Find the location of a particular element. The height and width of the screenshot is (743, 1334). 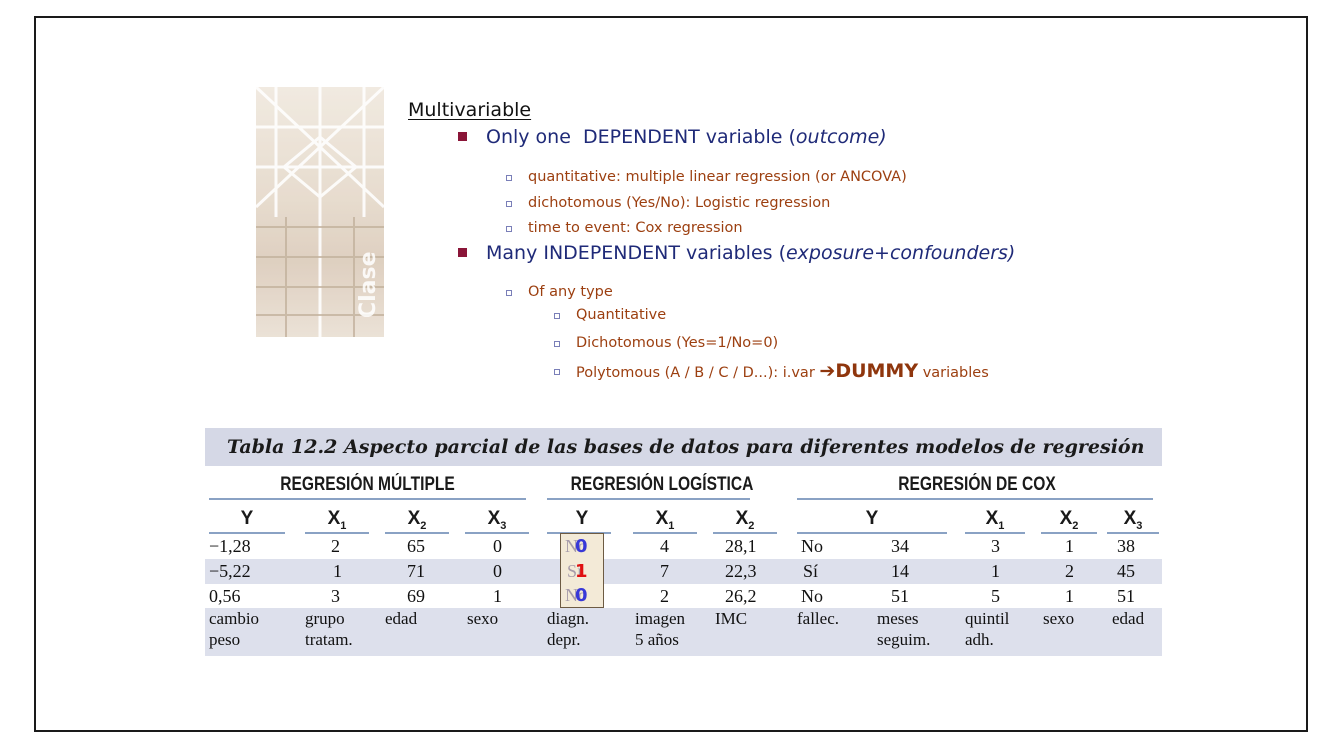

subitem-text: time to event: Cox regression is located at coordinates (635, 228).